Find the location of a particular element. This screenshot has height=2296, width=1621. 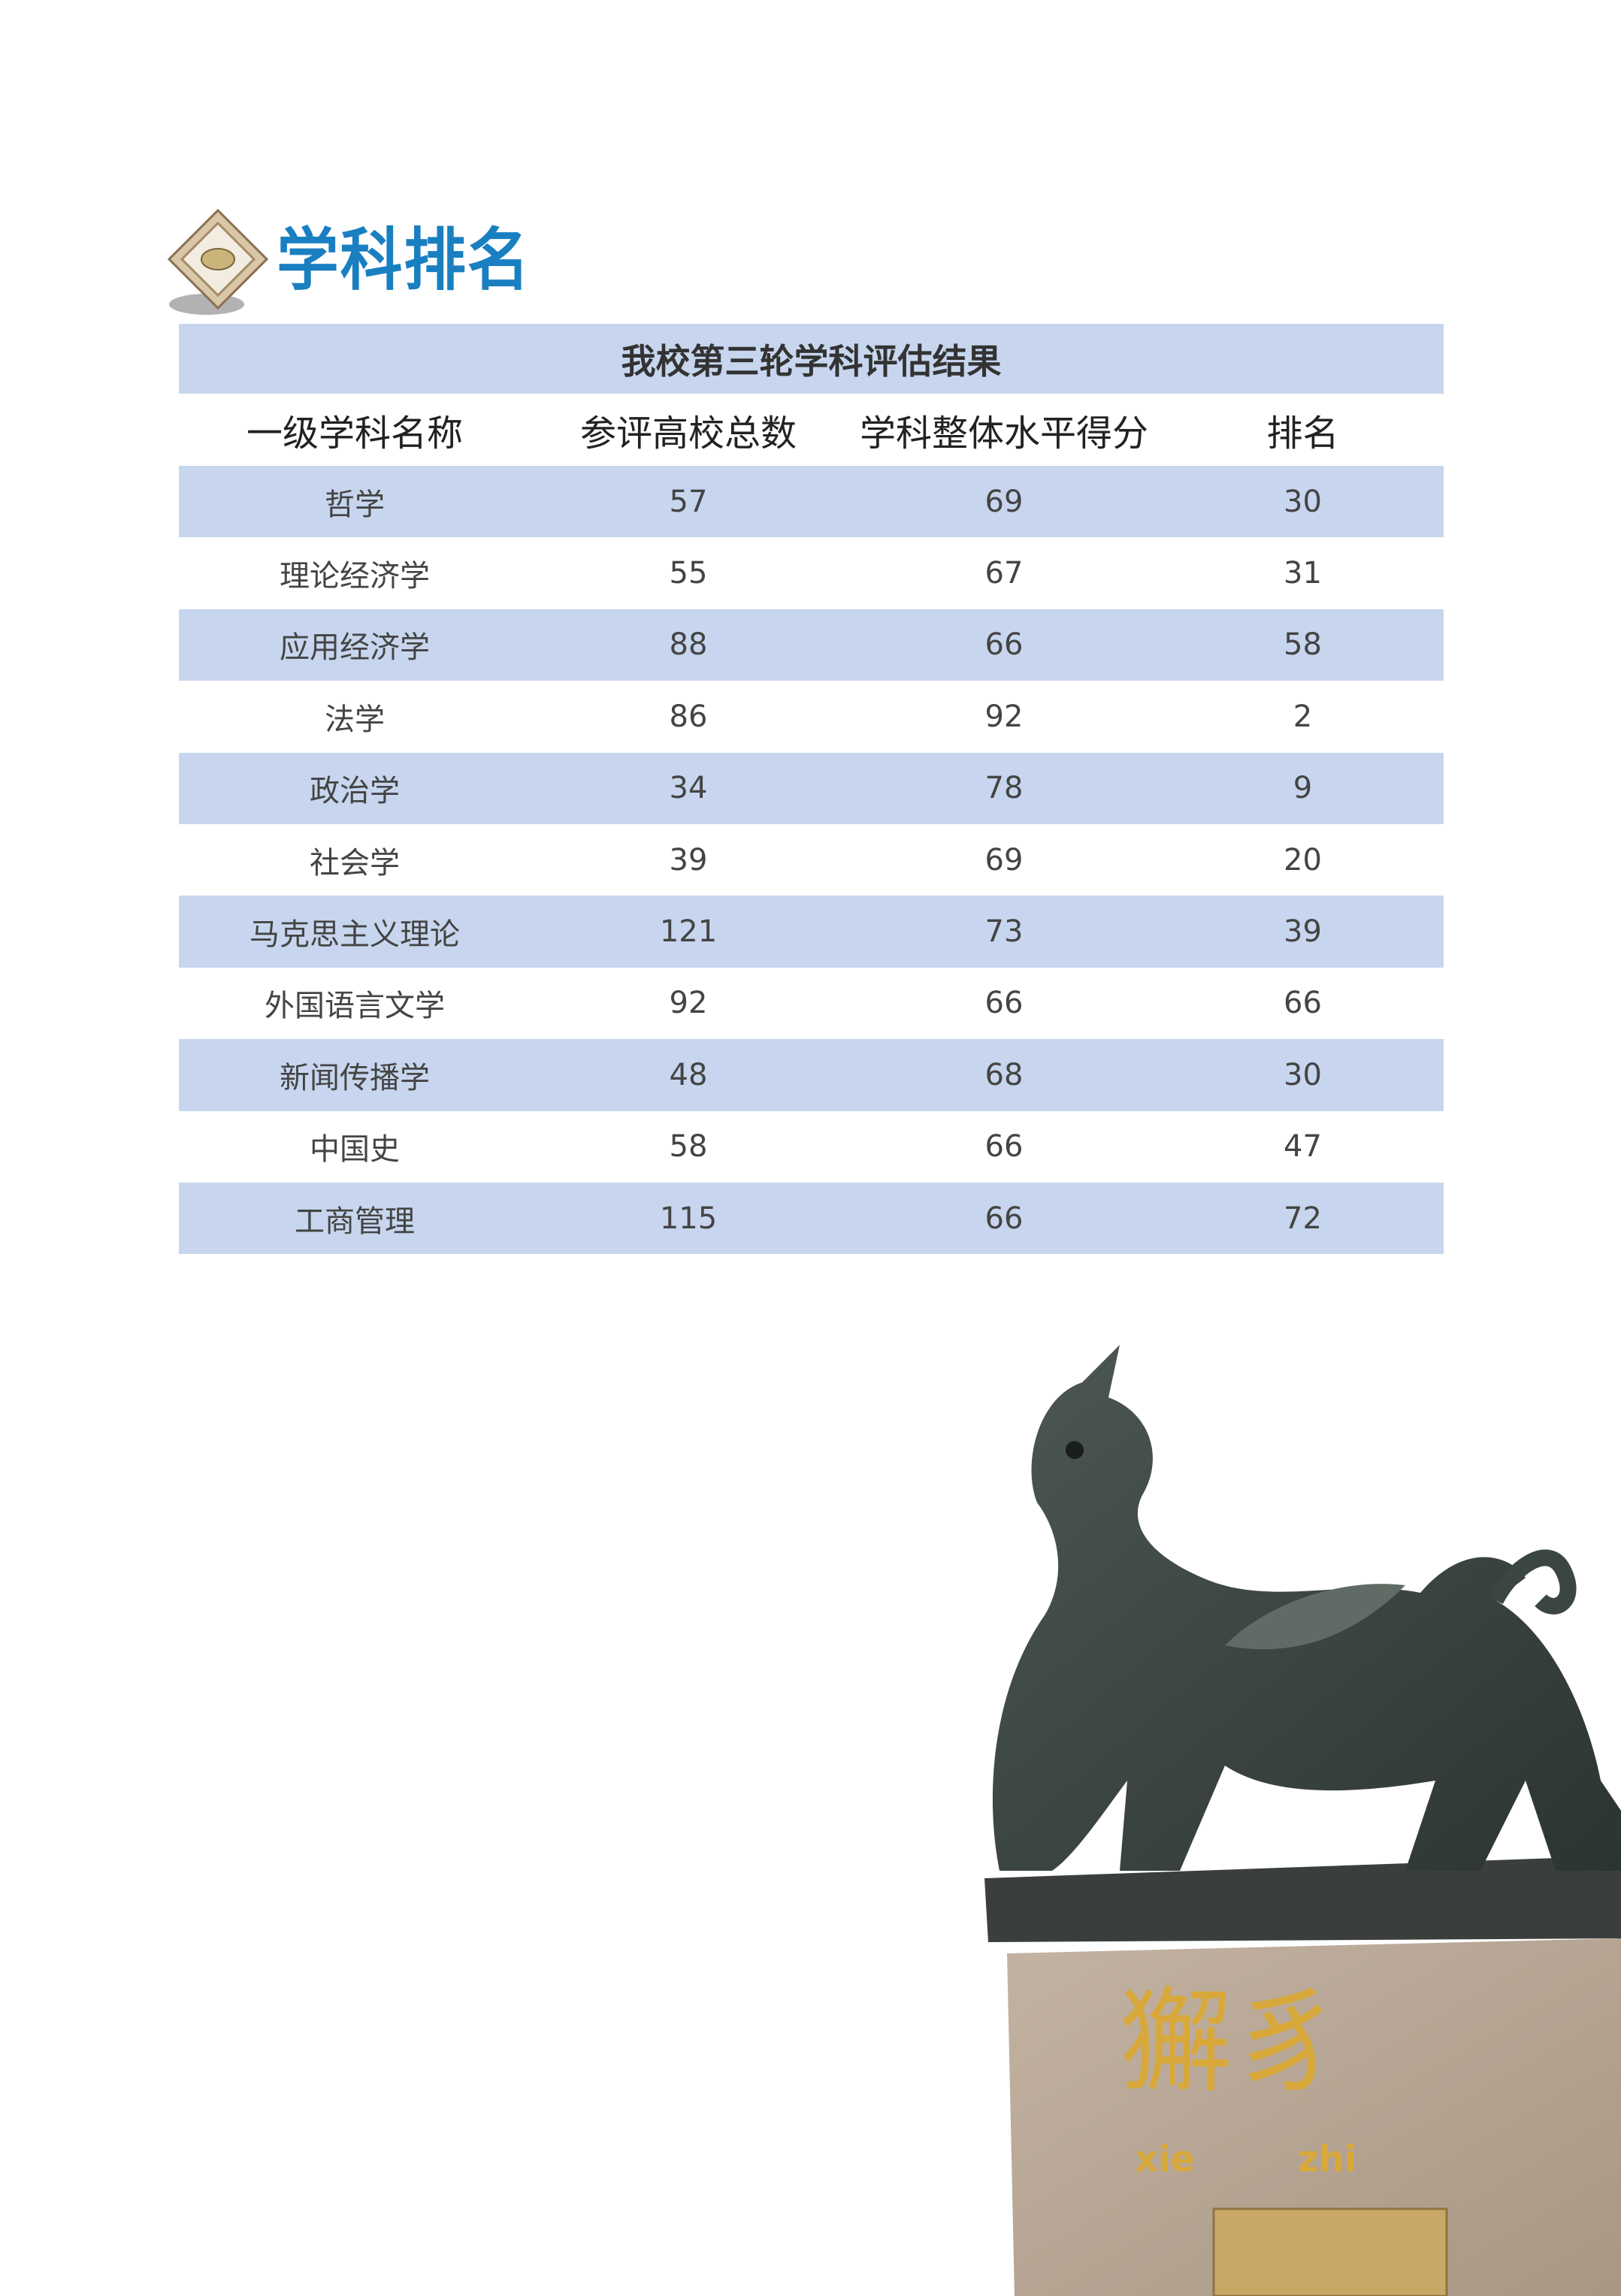

header-rank: 排名 is located at coordinates (1302, 433).